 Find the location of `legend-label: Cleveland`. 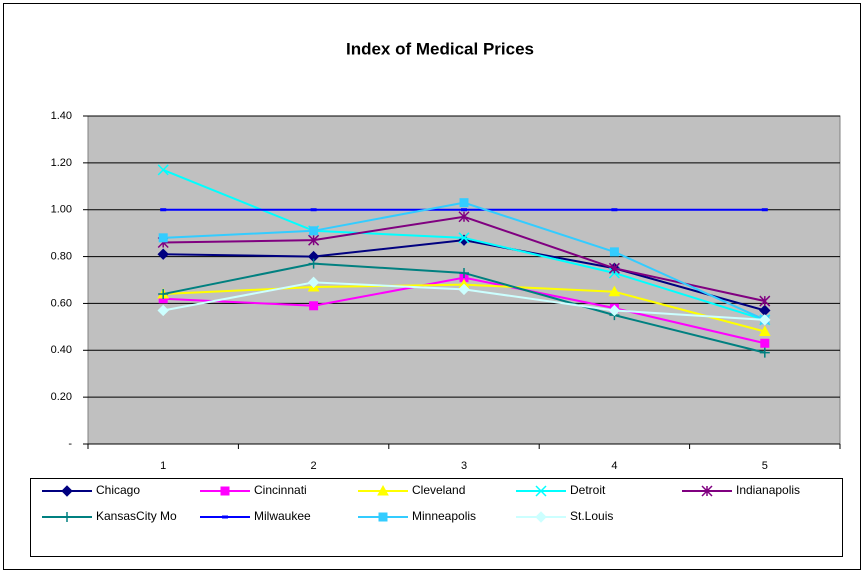

legend-label: Cleveland is located at coordinates (438, 490).